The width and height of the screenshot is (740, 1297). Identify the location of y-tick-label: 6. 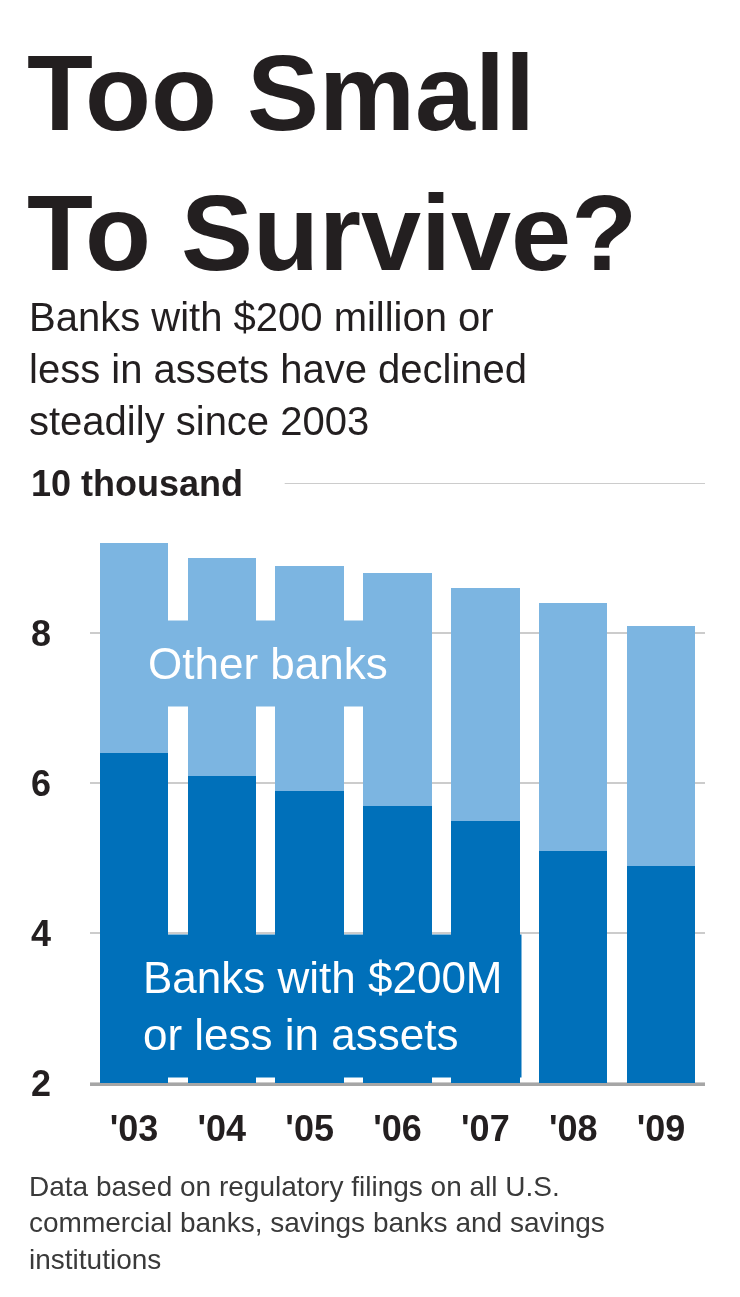
(41, 783).